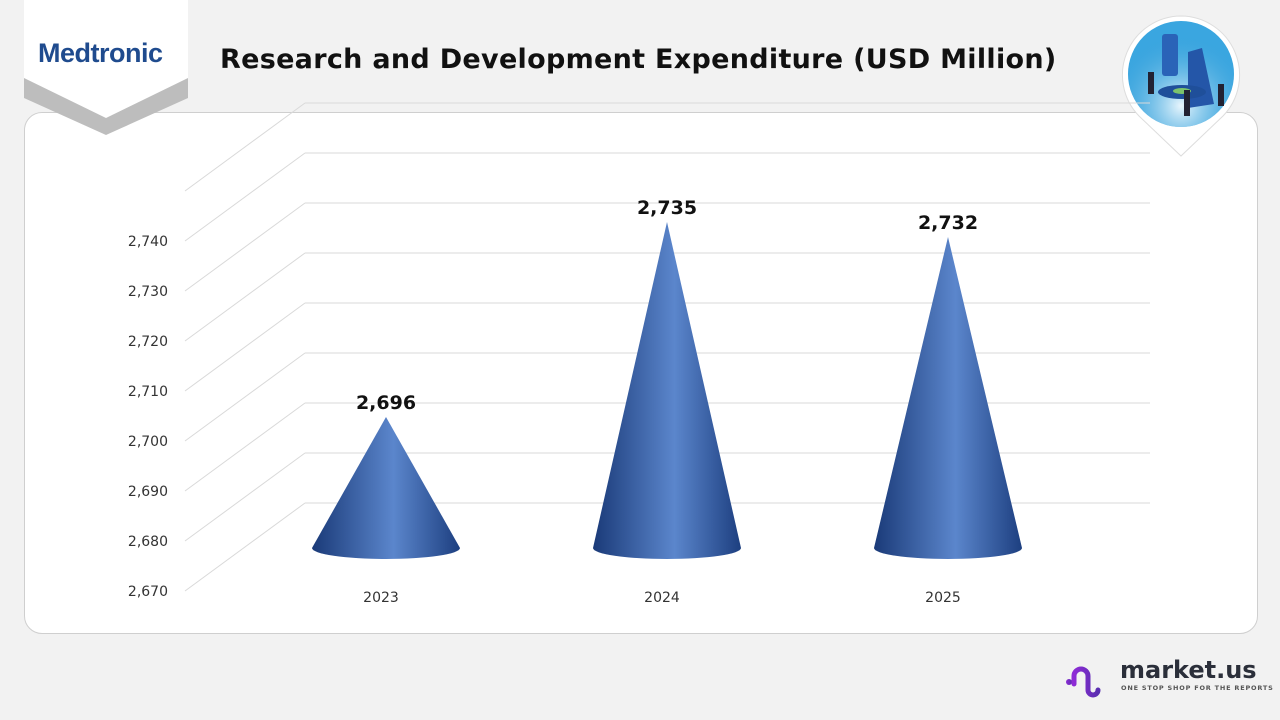 This screenshot has width=1280, height=720. I want to click on y-tick-label: 2,740, so click(148, 242).